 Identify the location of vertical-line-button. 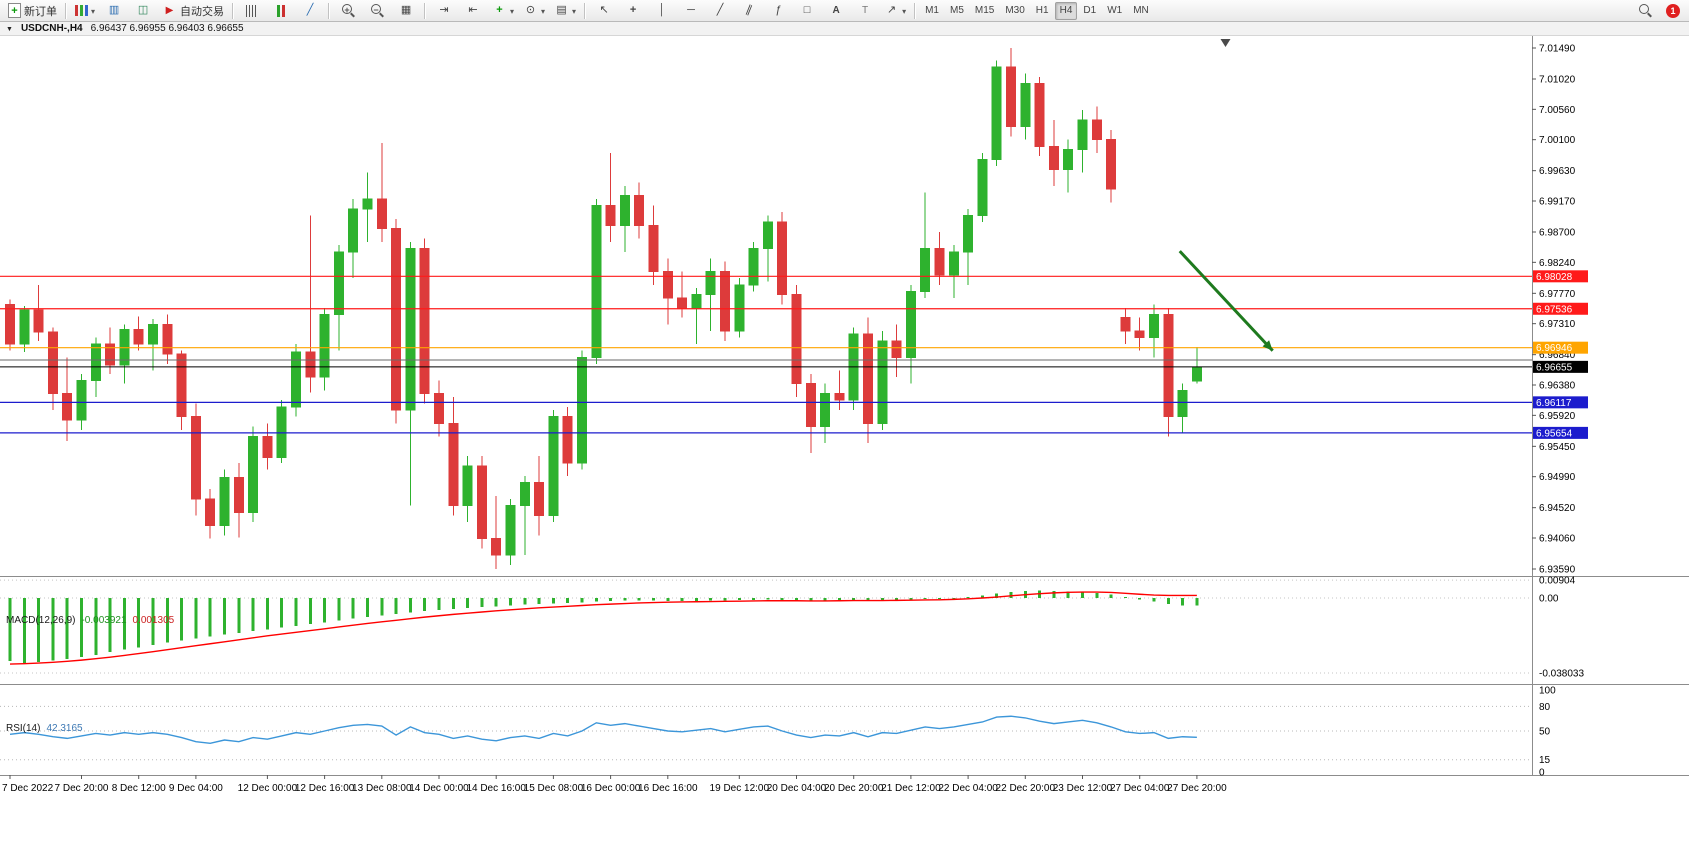
(662, 11).